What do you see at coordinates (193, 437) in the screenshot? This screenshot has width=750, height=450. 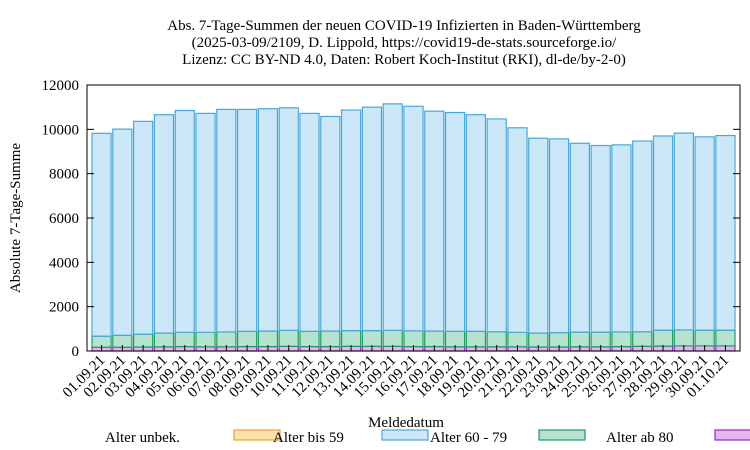 I see `legend-item-alter-unbek: Alter unbek.` at bounding box center [193, 437].